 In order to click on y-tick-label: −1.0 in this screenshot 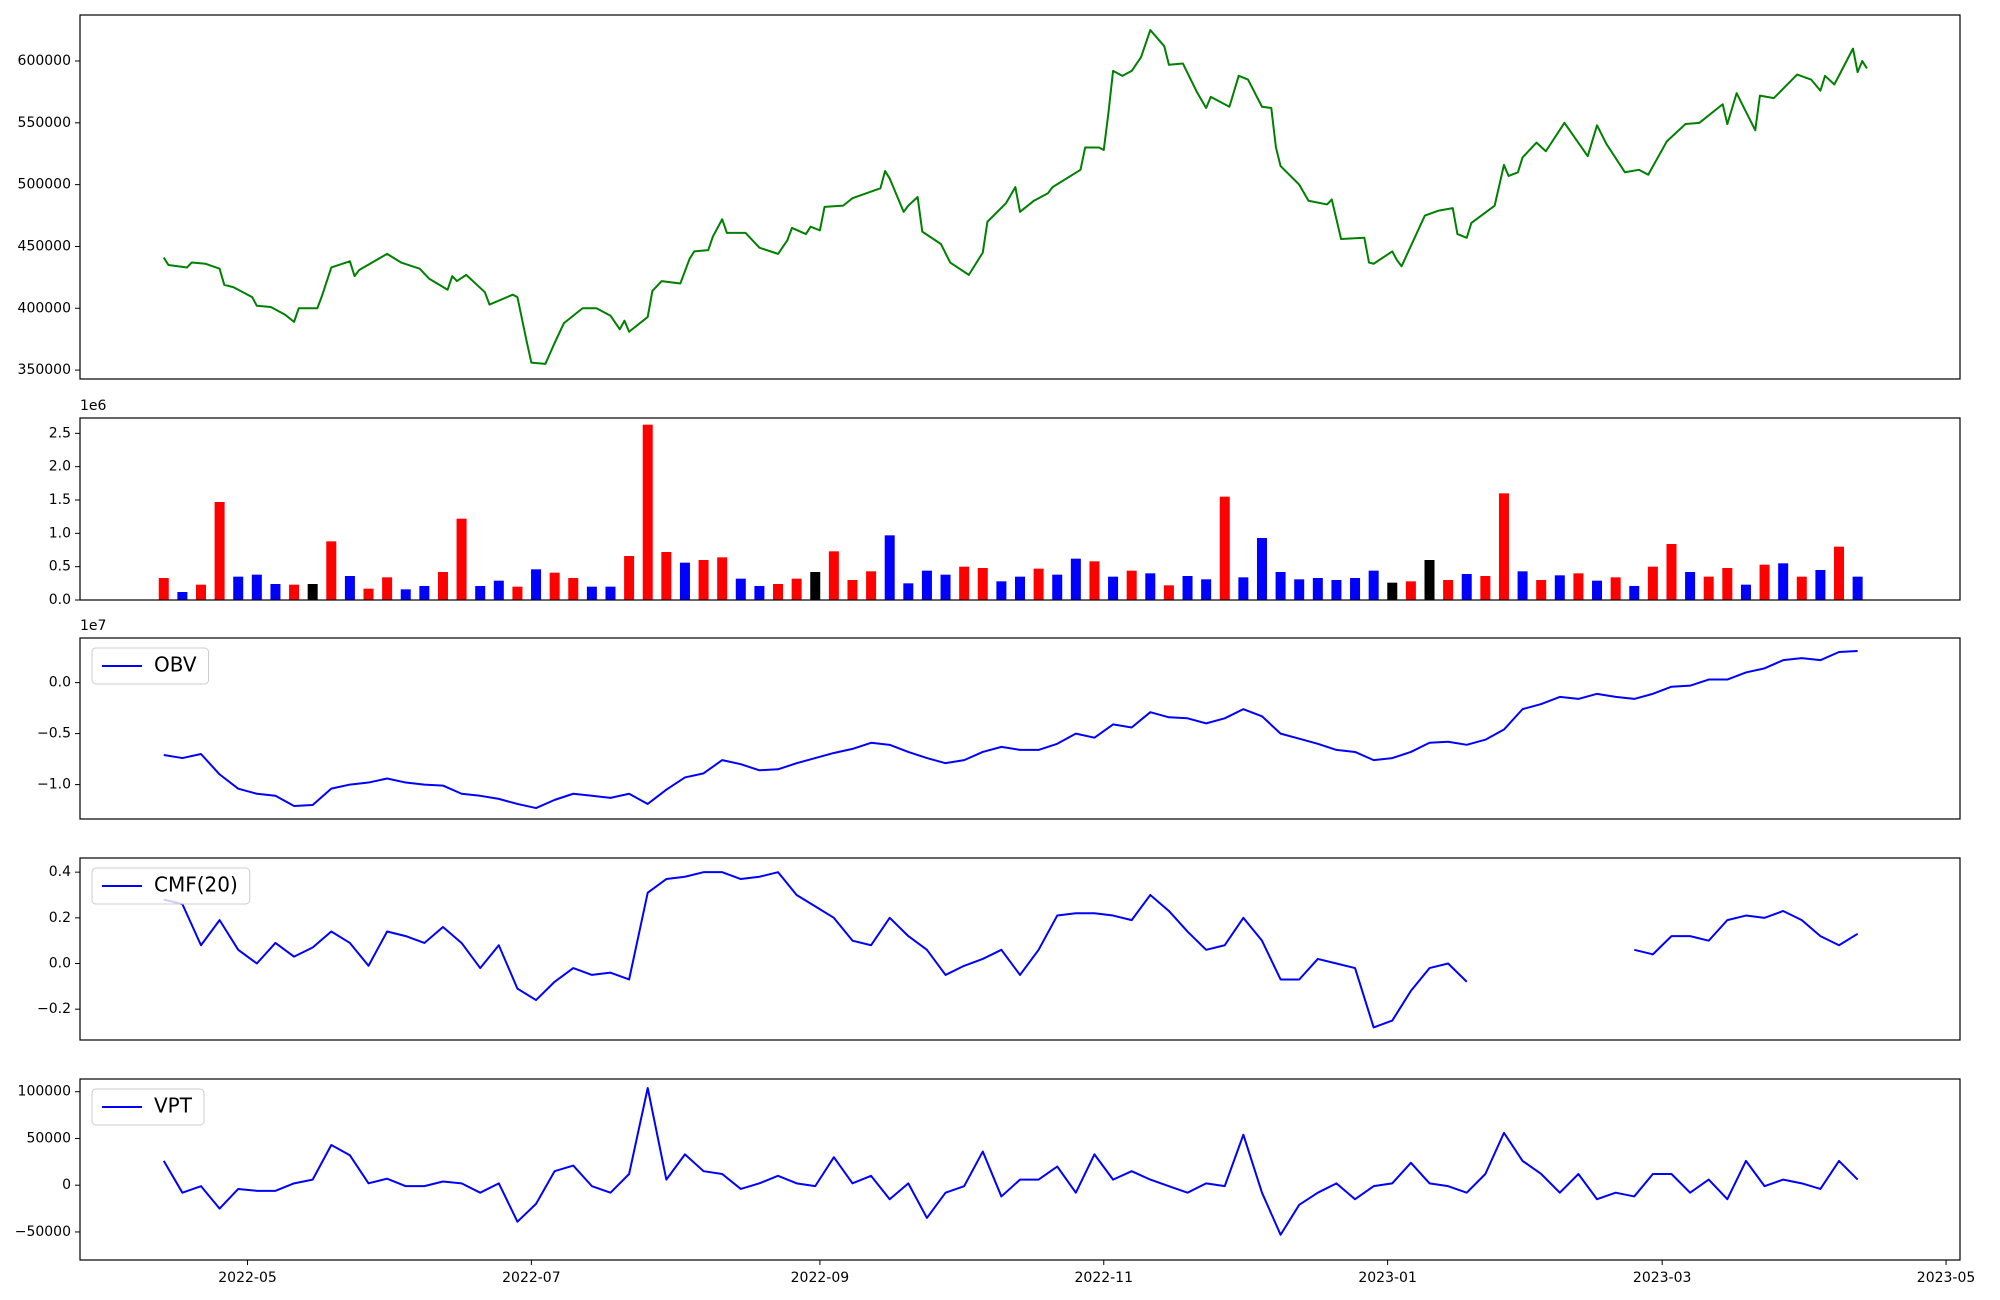, I will do `click(54, 785)`.